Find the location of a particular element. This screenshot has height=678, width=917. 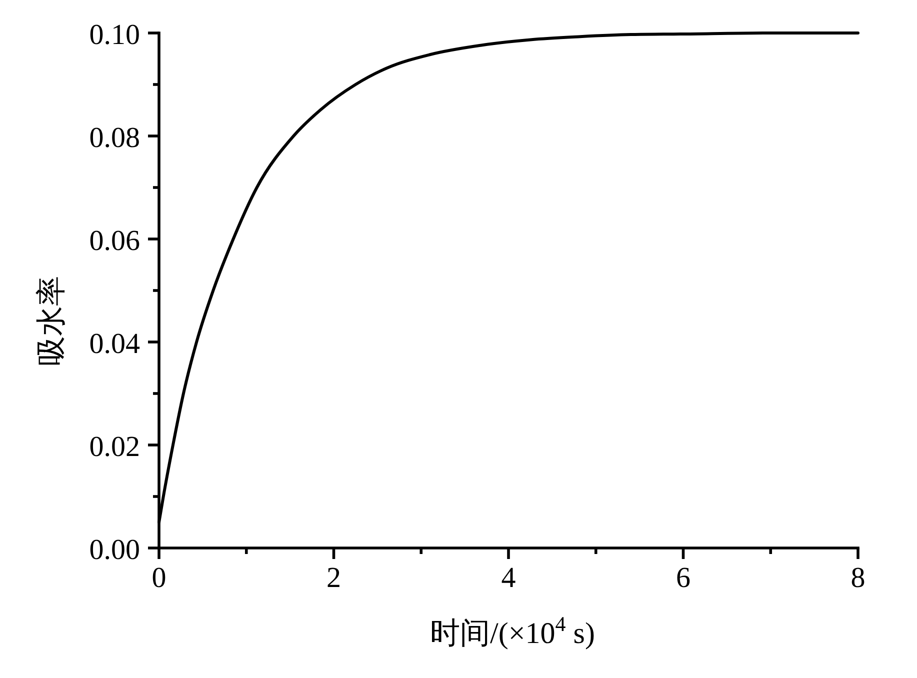

y-tick-label: 0.06 is located at coordinates (114, 241).